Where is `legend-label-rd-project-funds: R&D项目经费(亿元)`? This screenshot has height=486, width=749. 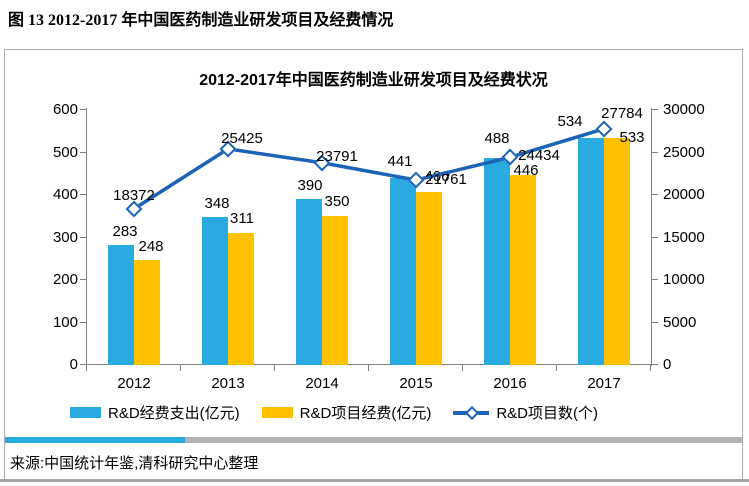 legend-label-rd-project-funds: R&D项目经费(亿元) is located at coordinates (365, 413).